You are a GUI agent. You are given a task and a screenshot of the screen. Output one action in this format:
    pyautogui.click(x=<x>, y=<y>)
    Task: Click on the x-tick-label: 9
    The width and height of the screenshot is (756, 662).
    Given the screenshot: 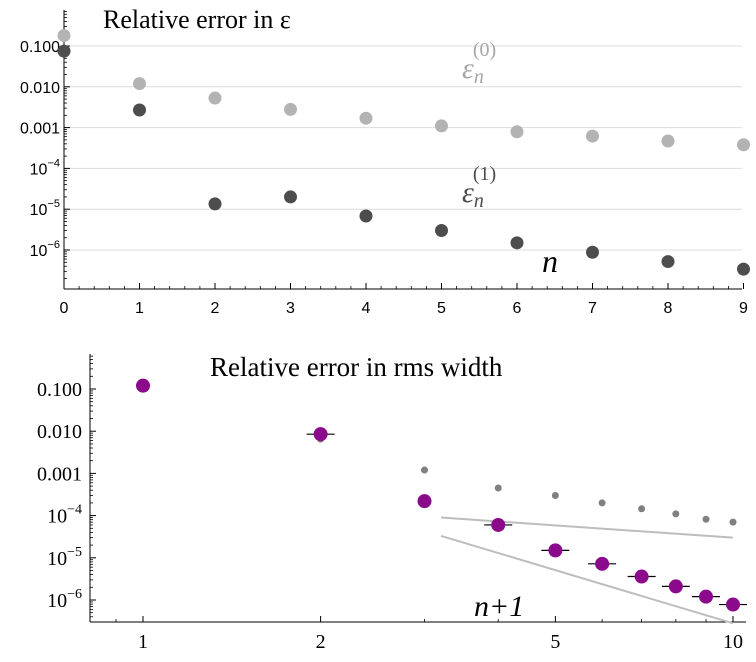 What is the action you would take?
    pyautogui.click(x=743, y=308)
    